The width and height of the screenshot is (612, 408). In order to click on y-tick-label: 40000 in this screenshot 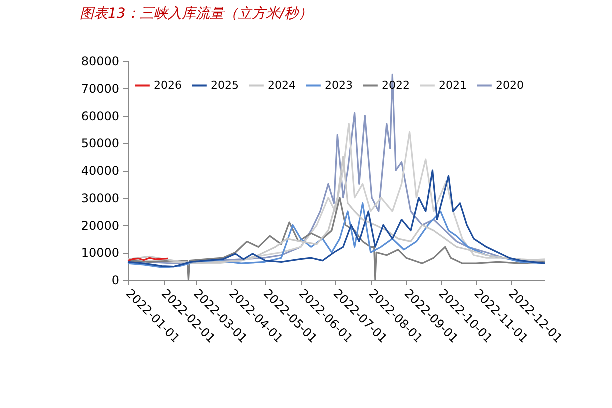, I will do `click(100, 171)`.